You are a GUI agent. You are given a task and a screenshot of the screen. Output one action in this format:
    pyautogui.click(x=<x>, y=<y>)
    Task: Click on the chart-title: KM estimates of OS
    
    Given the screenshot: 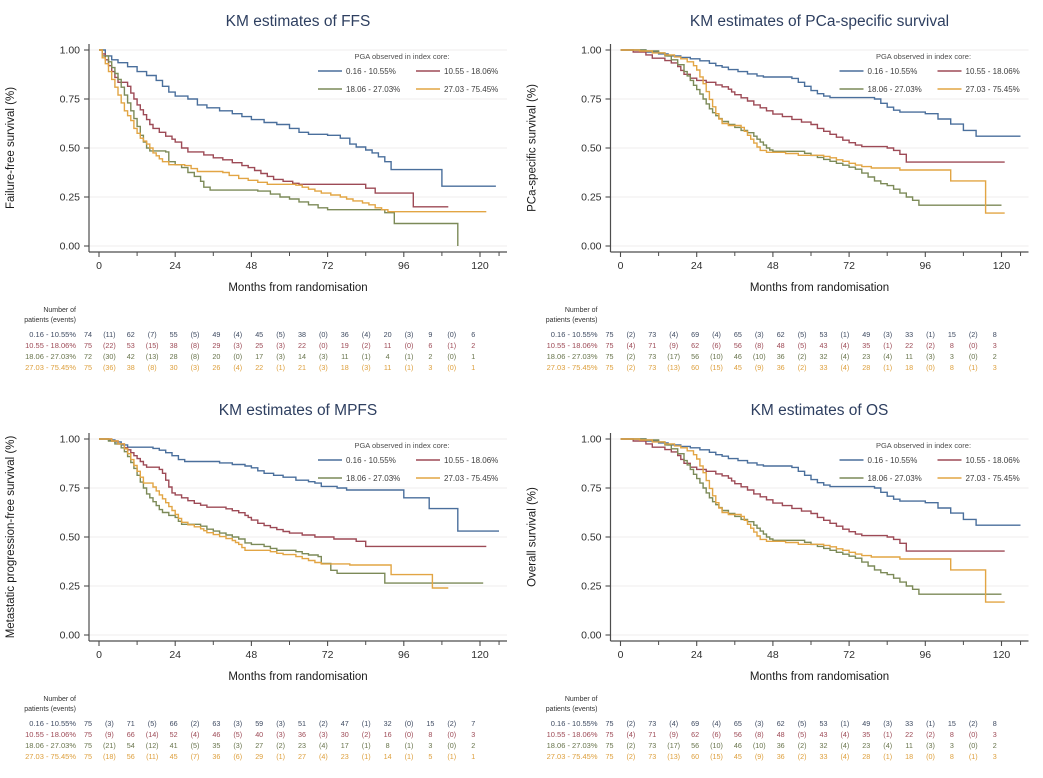 What is the action you would take?
    pyautogui.click(x=820, y=410)
    